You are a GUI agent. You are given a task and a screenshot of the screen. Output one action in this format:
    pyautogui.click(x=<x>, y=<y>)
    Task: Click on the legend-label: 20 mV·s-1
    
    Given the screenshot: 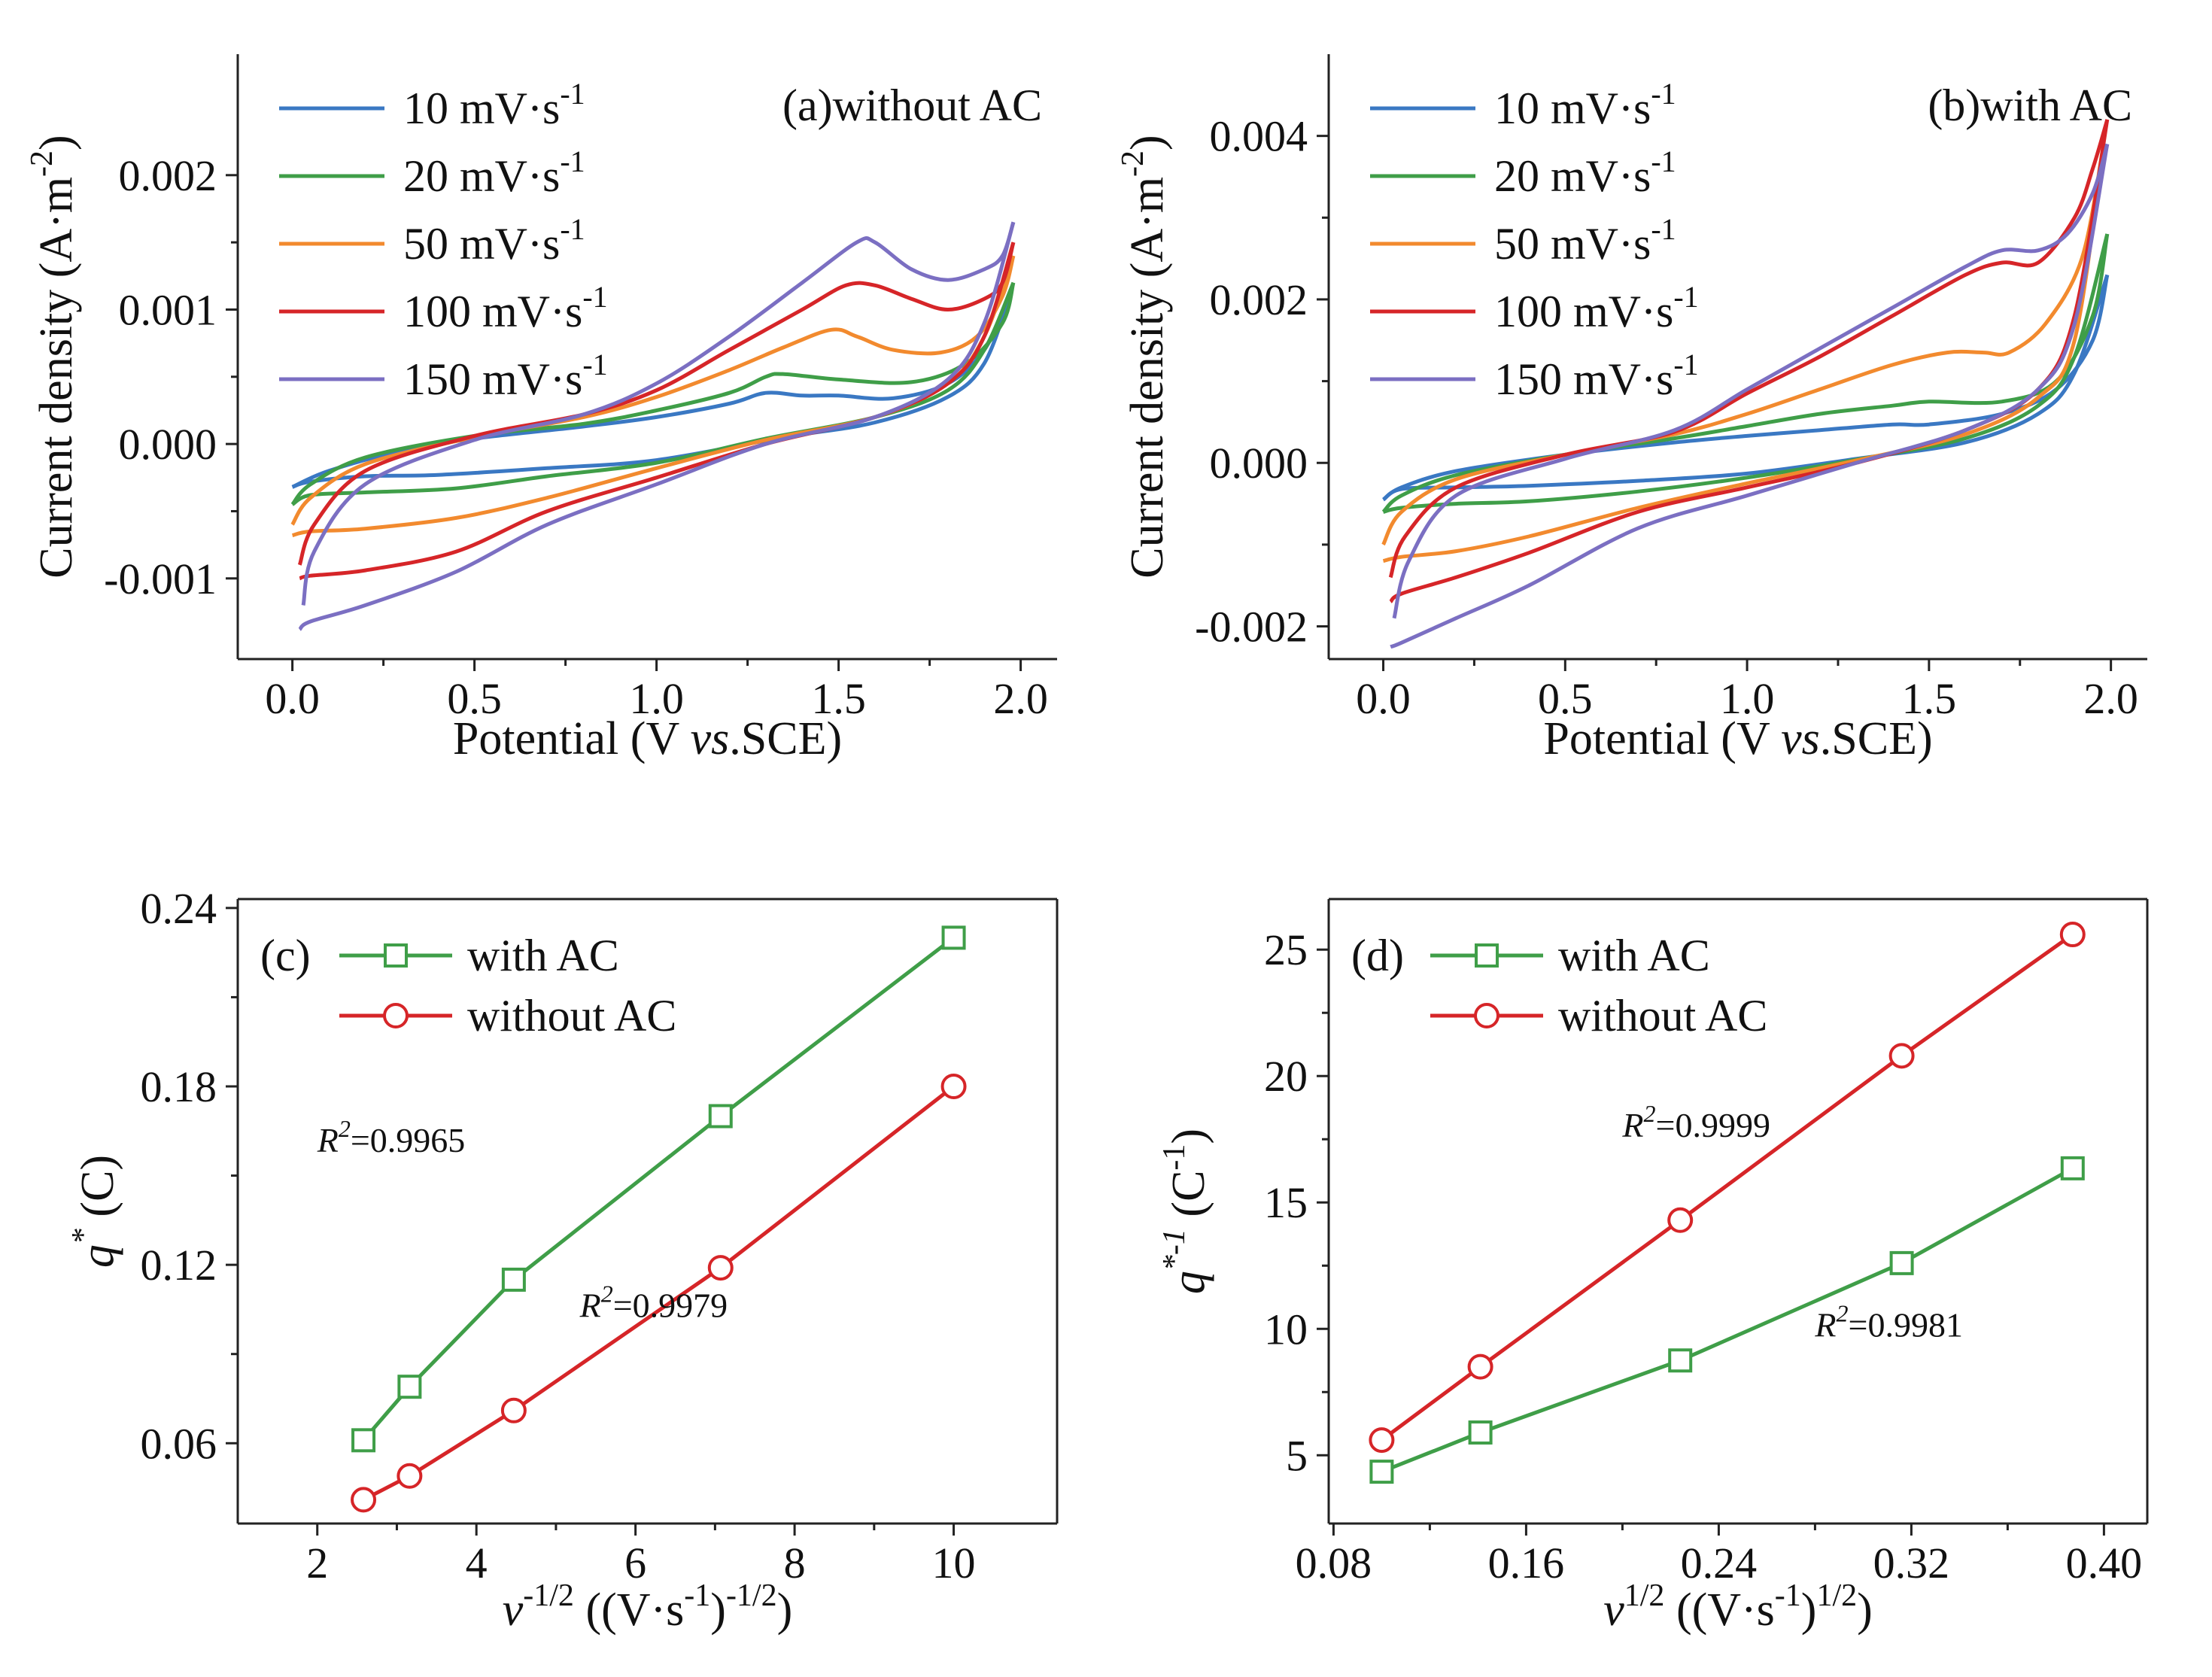 What is the action you would take?
    pyautogui.click(x=494, y=172)
    